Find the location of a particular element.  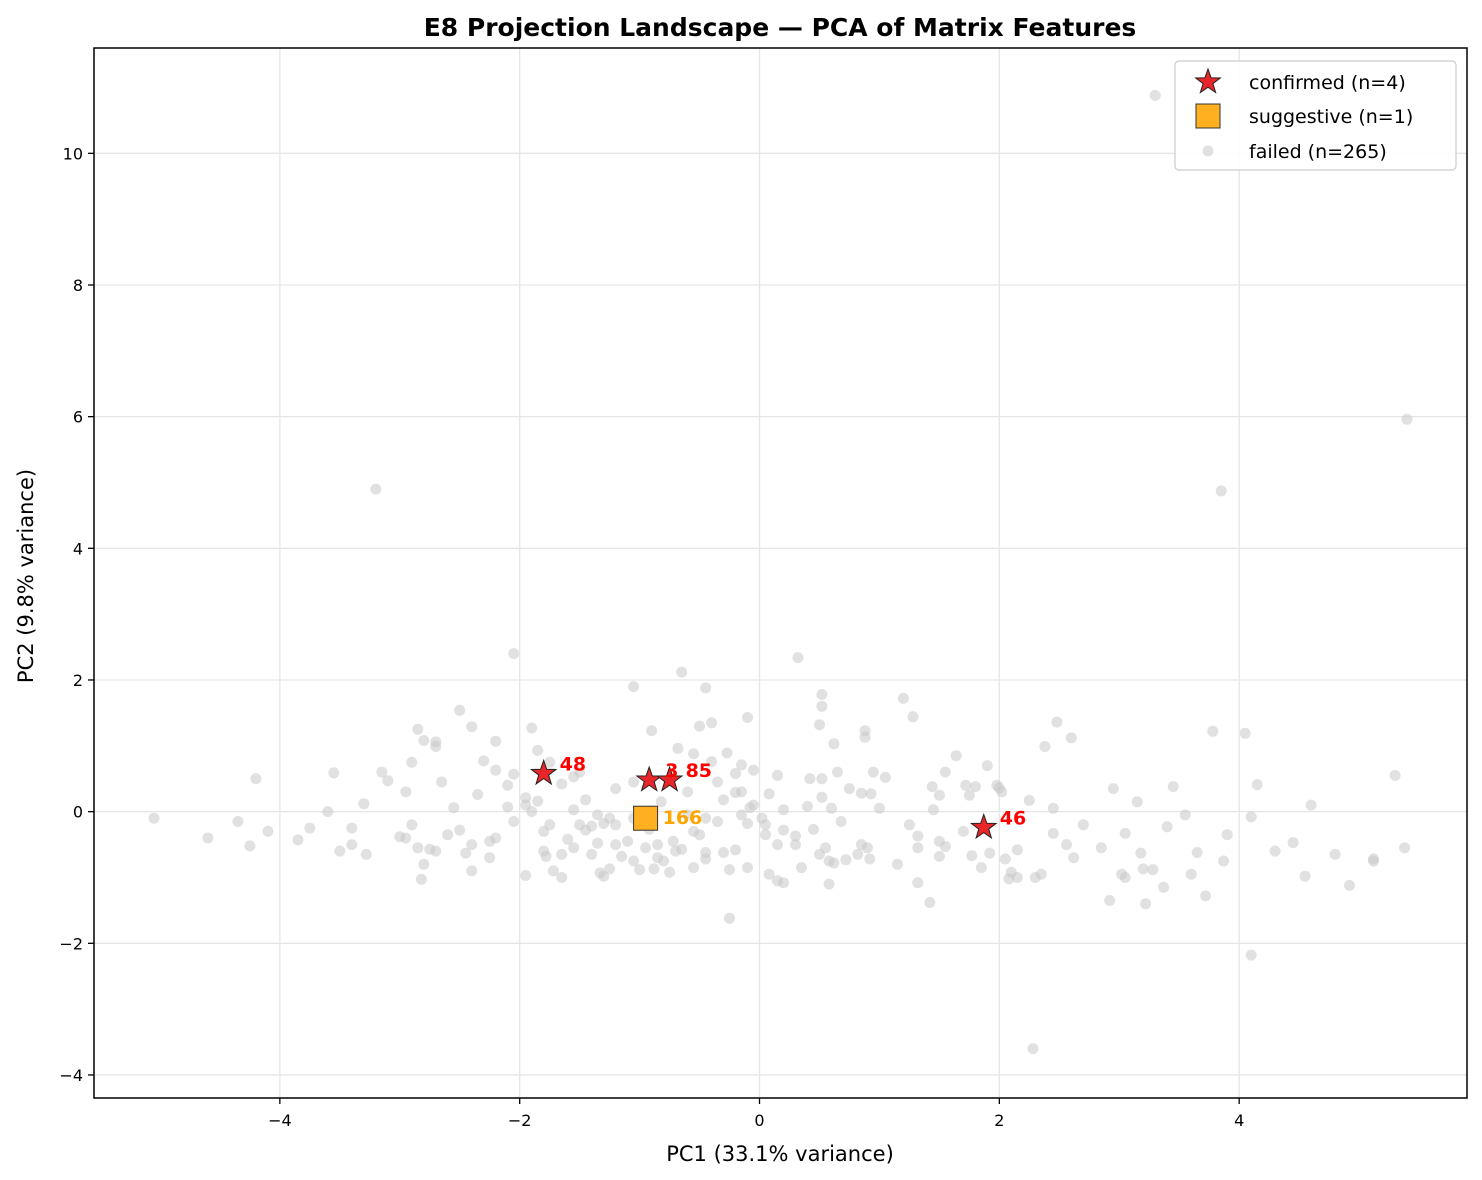

y-axis-ticks: −4 −2 0 2 4 6 8 10 is located at coordinates (76, 614).